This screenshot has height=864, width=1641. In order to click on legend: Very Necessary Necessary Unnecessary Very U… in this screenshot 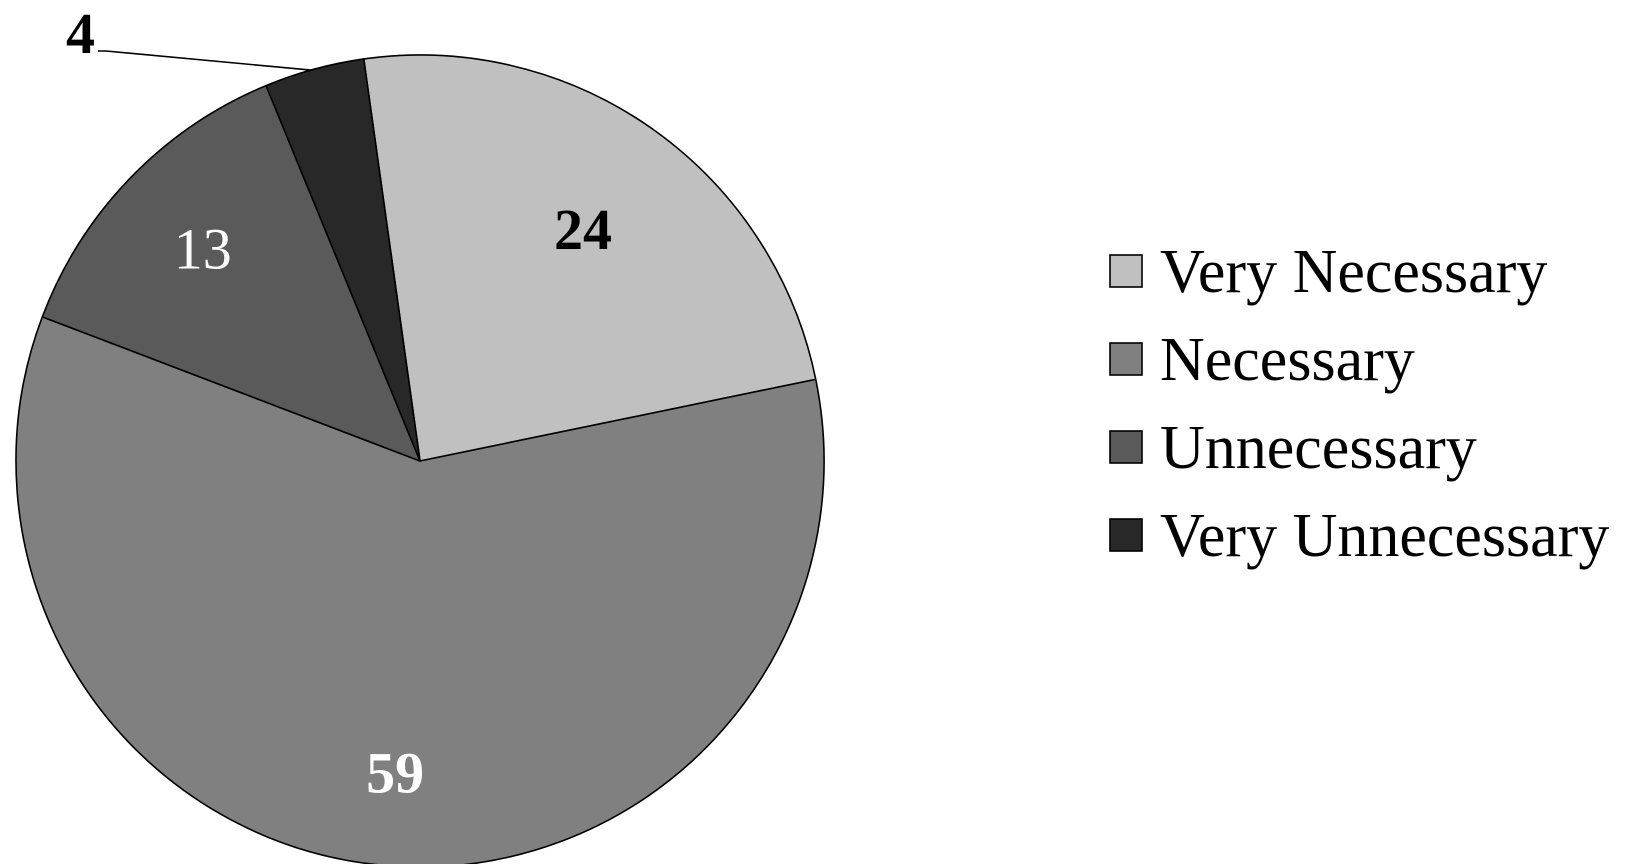, I will do `click(1359, 404)`.